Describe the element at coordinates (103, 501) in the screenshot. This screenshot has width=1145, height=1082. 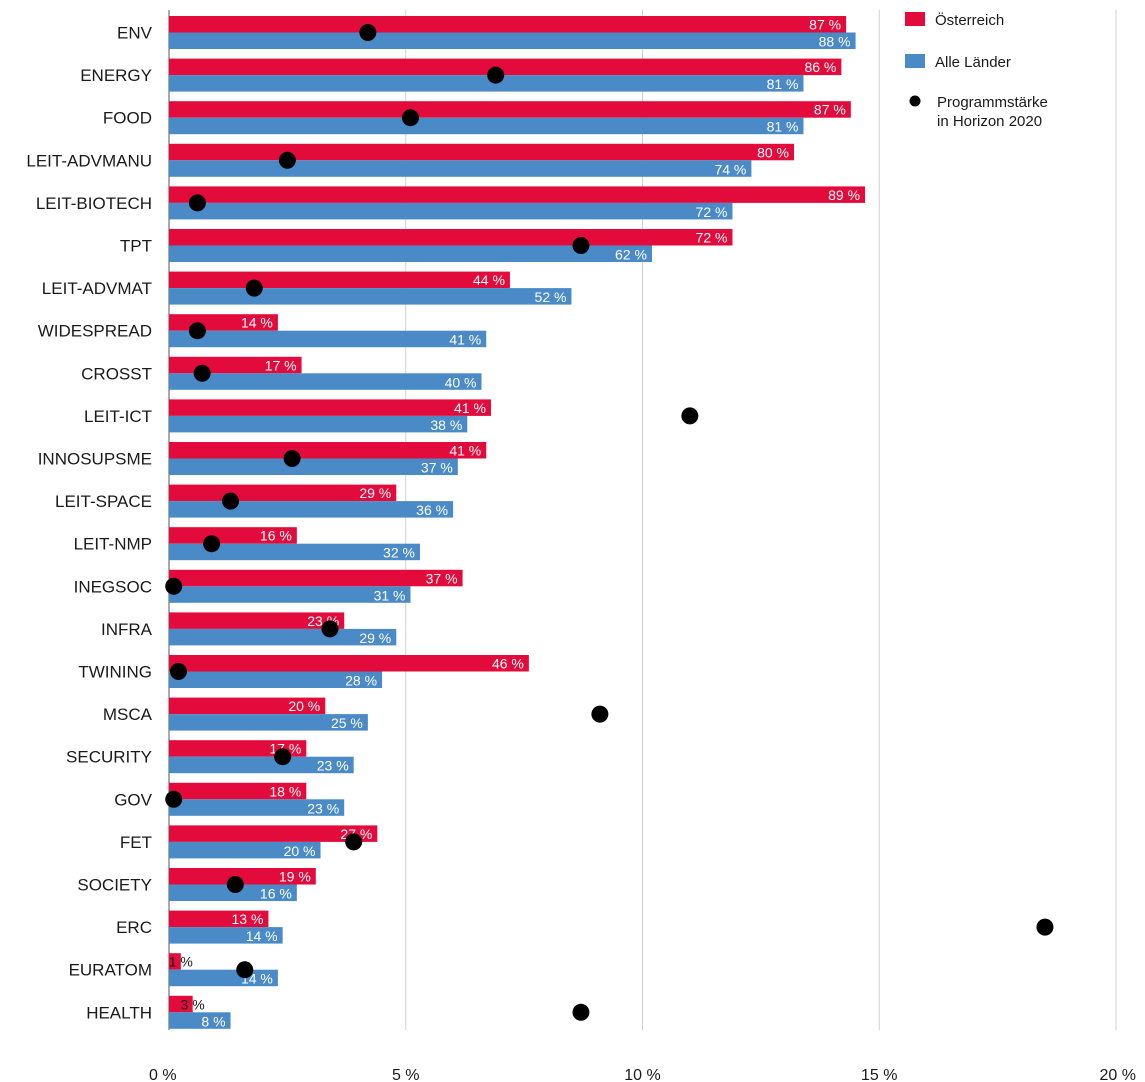
I see `category-label: LEIT-SPACE` at that location.